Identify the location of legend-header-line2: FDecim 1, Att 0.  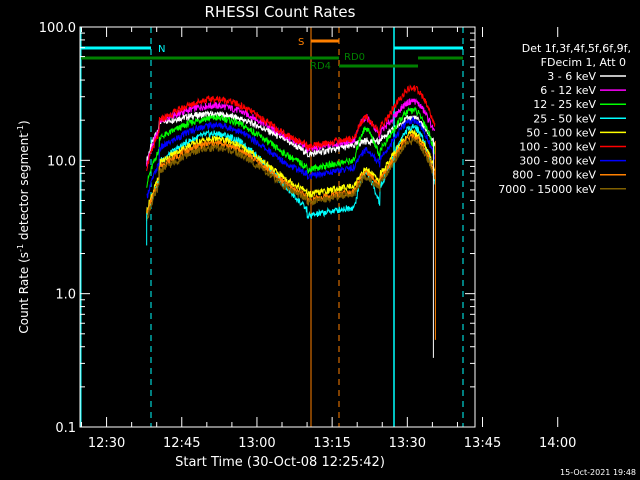
(583, 62).